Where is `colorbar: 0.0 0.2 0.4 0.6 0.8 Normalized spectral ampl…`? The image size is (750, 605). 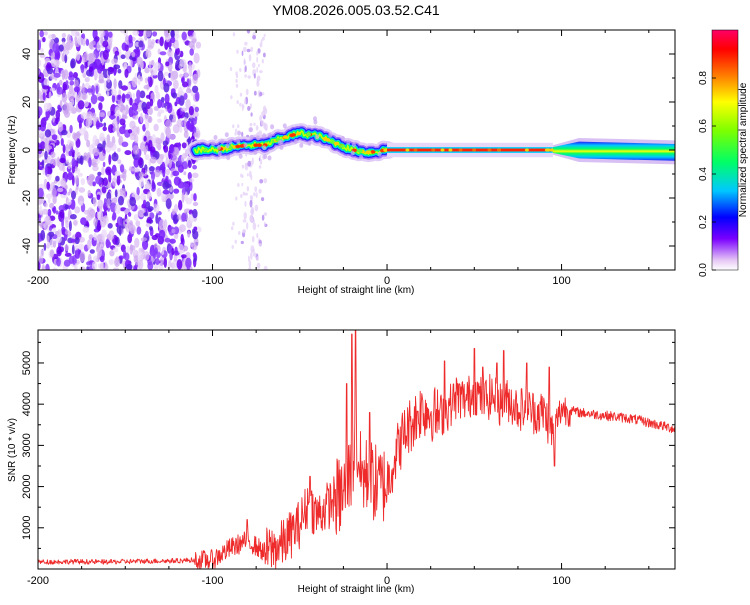 colorbar: 0.0 0.2 0.4 0.6 0.8 Normalized spectral ampl… is located at coordinates (723, 153).